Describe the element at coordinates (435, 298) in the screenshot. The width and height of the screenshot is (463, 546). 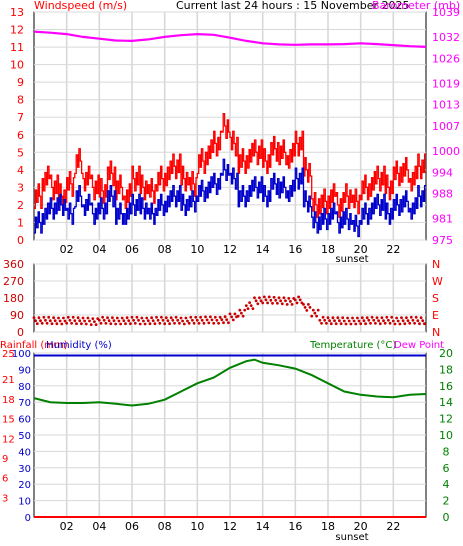
I see `compass-tick: S` at that location.